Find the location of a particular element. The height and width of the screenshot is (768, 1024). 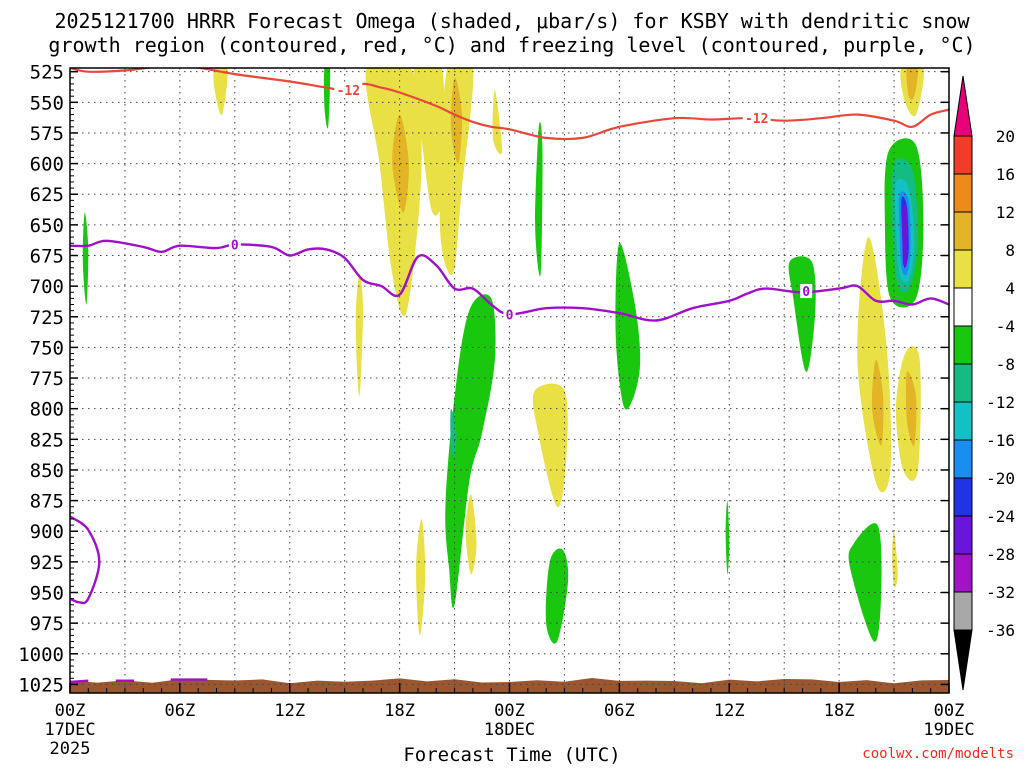

colorbar-label-0: 20 is located at coordinates (1005, 136).